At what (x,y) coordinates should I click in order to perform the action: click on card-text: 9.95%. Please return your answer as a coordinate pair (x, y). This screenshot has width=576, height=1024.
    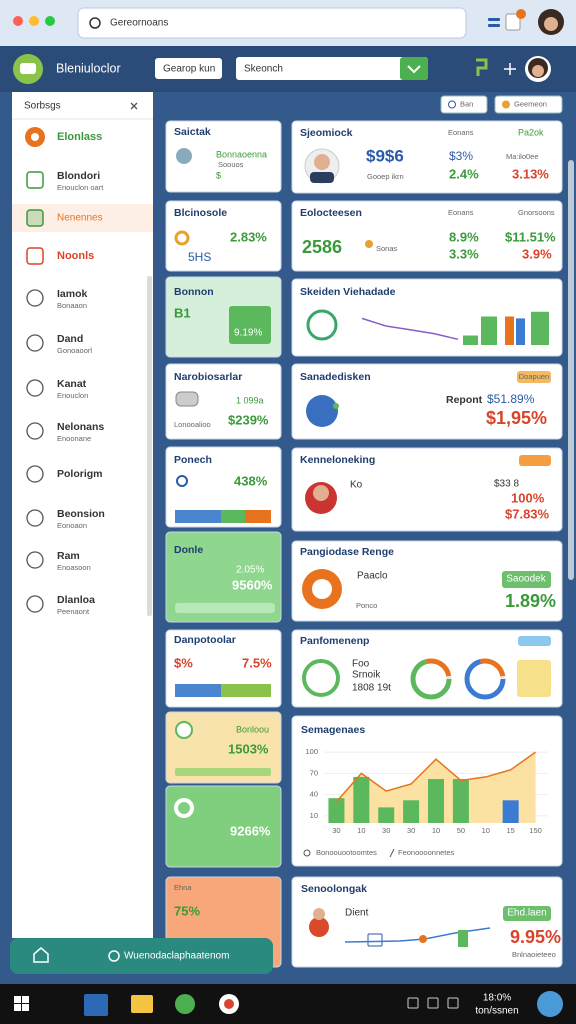
    Looking at the image, I should click on (535, 937).